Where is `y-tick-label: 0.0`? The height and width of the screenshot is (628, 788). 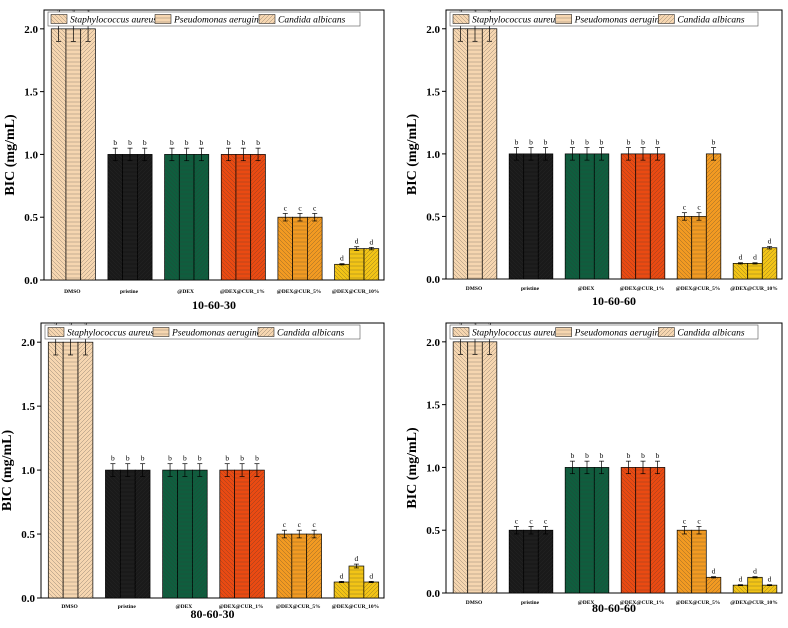
y-tick-label: 0.0 is located at coordinates (28, 599).